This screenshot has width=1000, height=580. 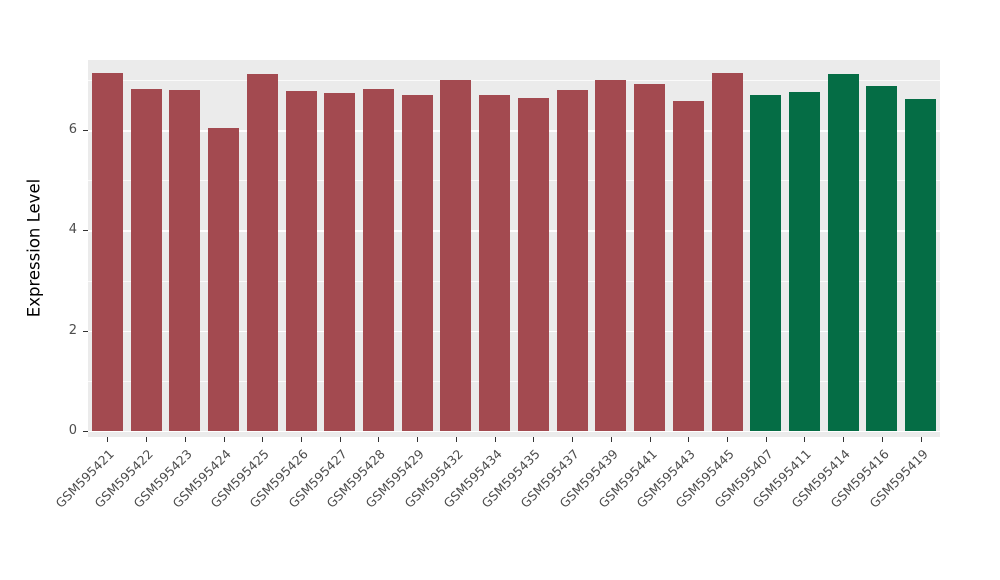 What do you see at coordinates (921, 264) in the screenshot?
I see `bar-GSM595419` at bounding box center [921, 264].